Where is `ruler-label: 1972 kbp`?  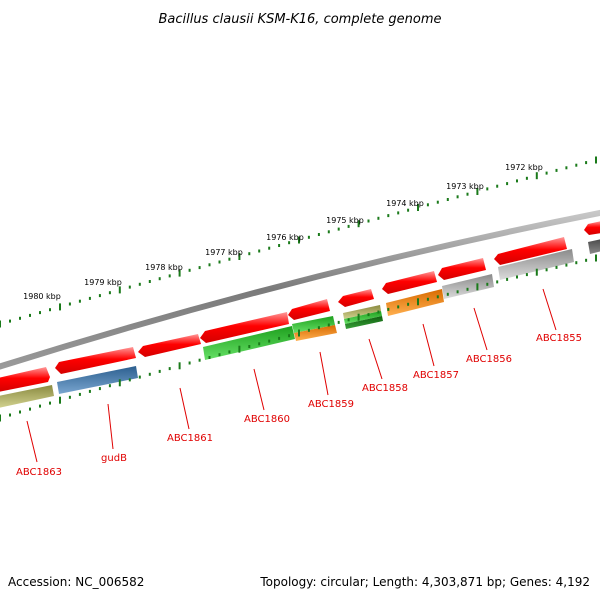 ruler-label: 1972 kbp is located at coordinates (524, 167).